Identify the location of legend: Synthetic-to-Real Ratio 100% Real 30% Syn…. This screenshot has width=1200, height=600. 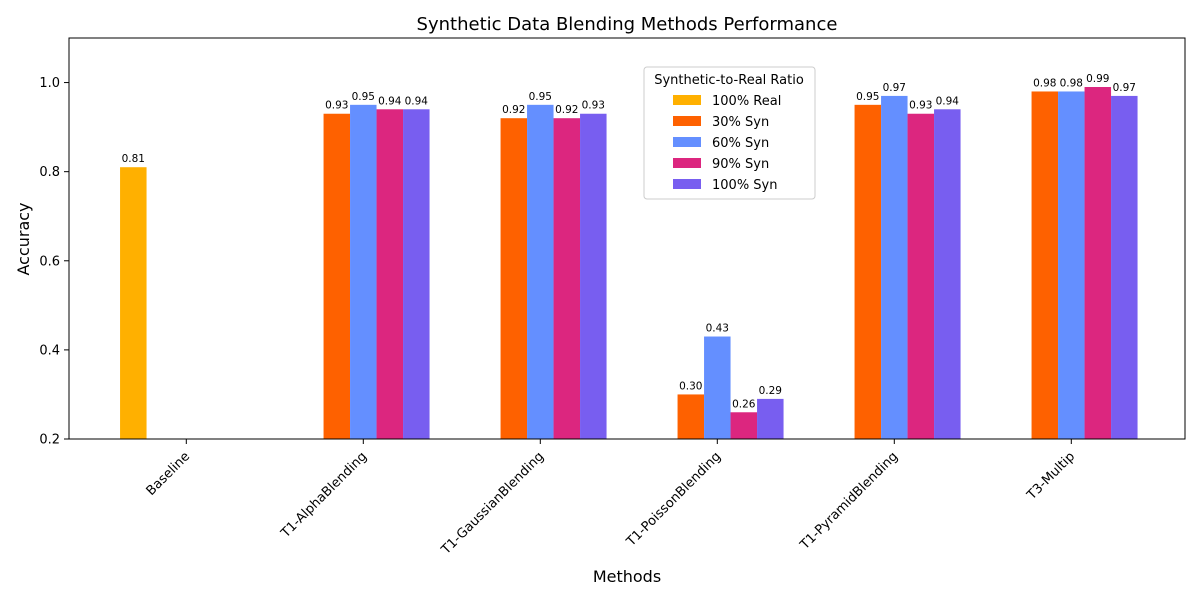
(729, 133).